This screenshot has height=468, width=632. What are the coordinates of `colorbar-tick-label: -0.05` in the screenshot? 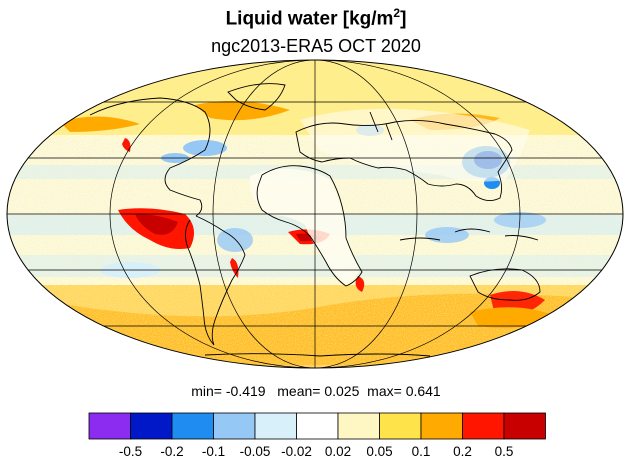 It's located at (255, 451).